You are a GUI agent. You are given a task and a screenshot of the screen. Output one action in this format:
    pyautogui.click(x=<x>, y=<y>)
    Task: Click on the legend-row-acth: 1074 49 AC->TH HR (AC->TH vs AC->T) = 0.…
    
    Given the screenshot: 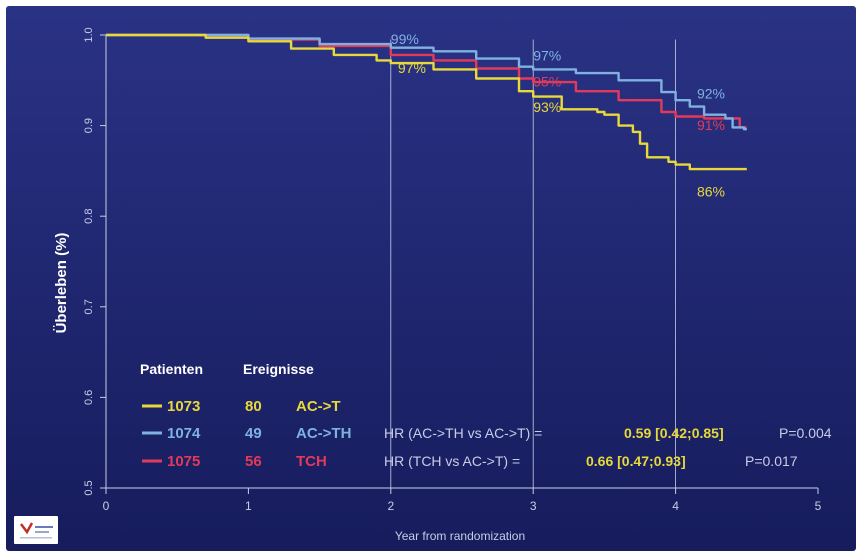 What is the action you would take?
    pyautogui.click(x=487, y=433)
    